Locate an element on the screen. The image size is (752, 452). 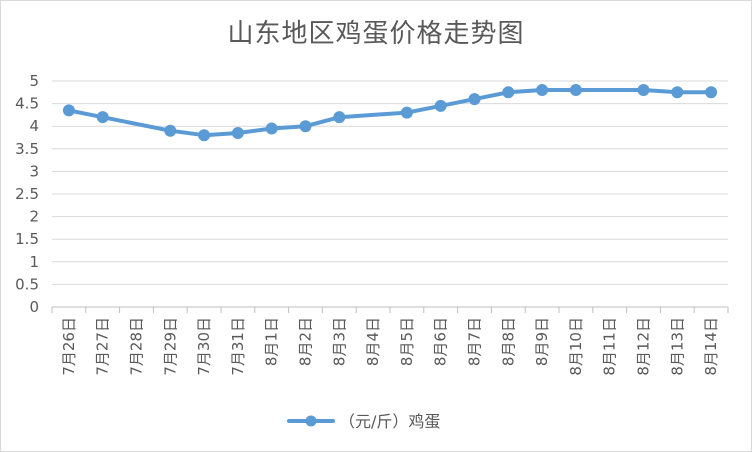
x-tick-label: 8月7日 is located at coordinates (475, 341).